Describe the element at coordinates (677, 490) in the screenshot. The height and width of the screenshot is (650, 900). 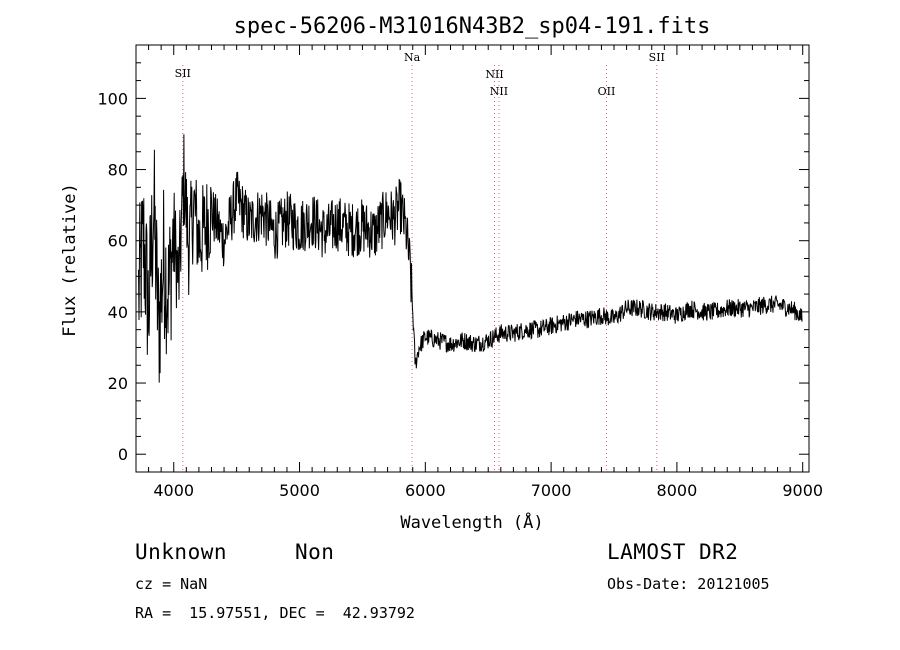
I see `x-tick-label: 8000` at that location.